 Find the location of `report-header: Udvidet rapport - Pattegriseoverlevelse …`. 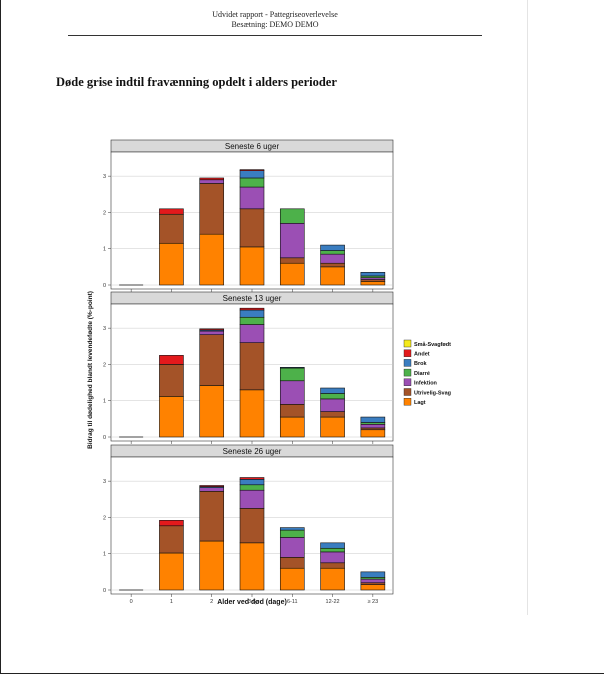

report-header: Udvidet rapport - Pattegriseoverlevelse … is located at coordinates (275, 20).